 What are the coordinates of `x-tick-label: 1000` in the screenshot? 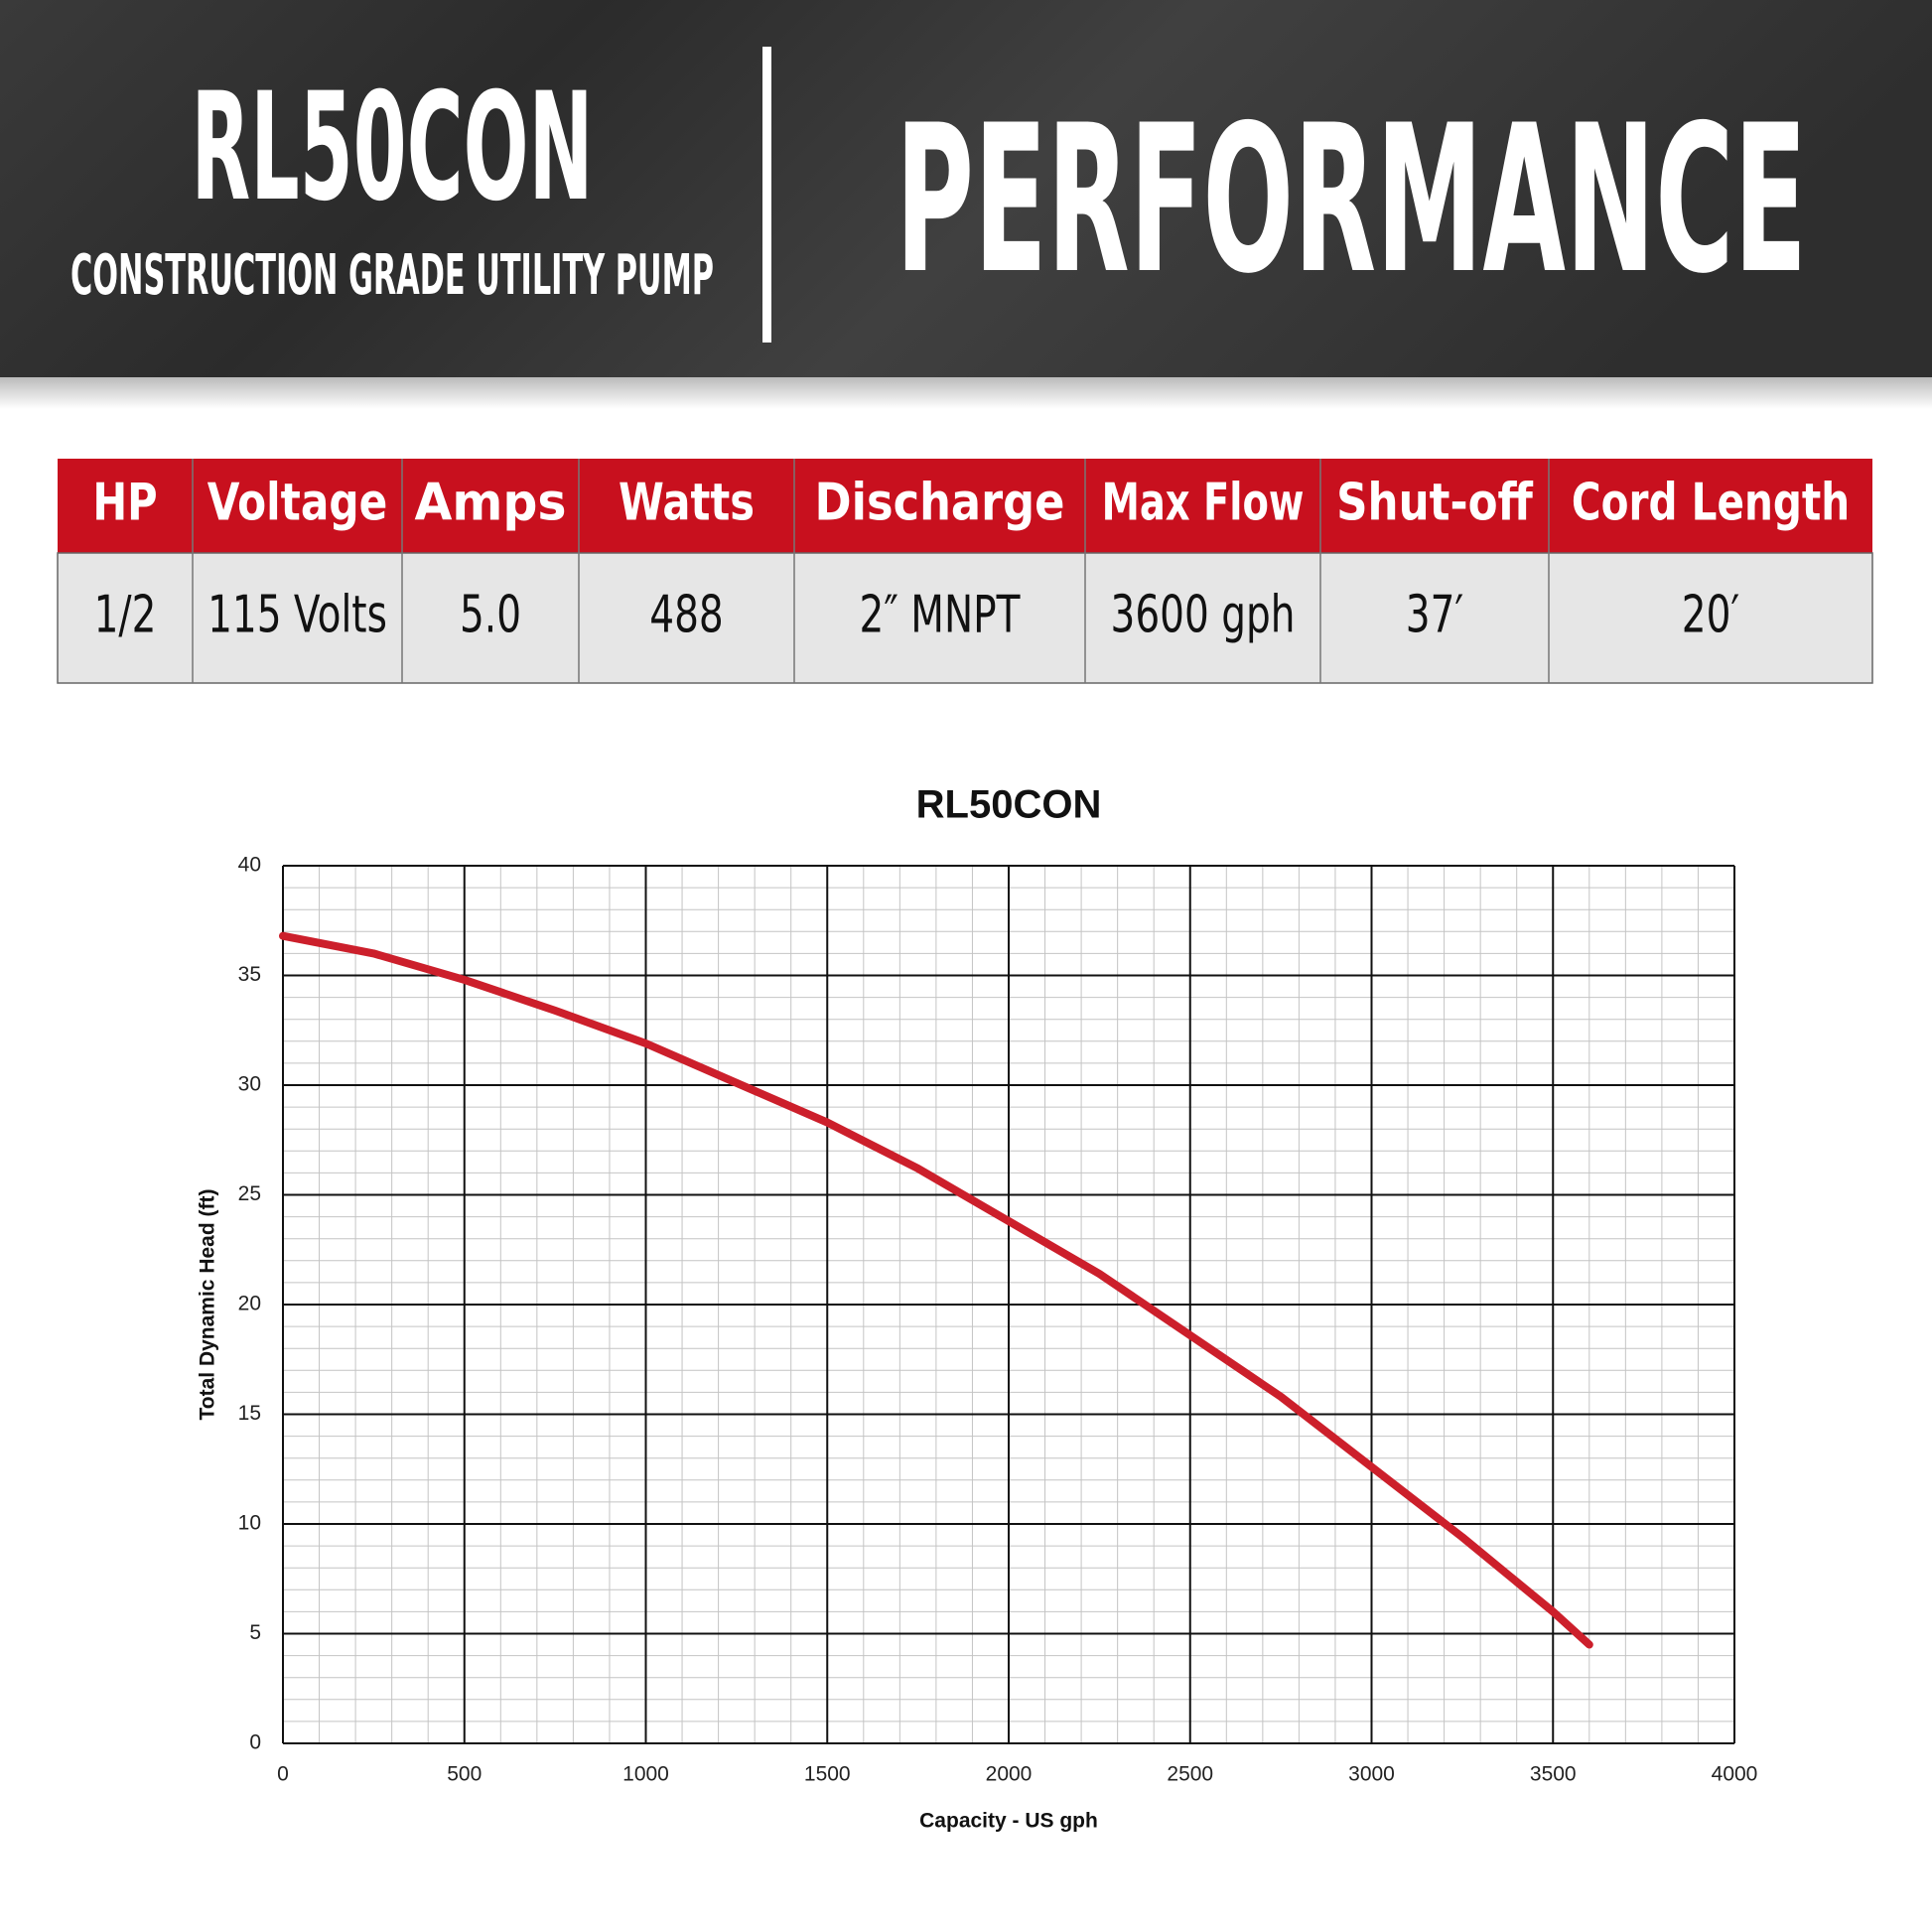 It's located at (646, 1775).